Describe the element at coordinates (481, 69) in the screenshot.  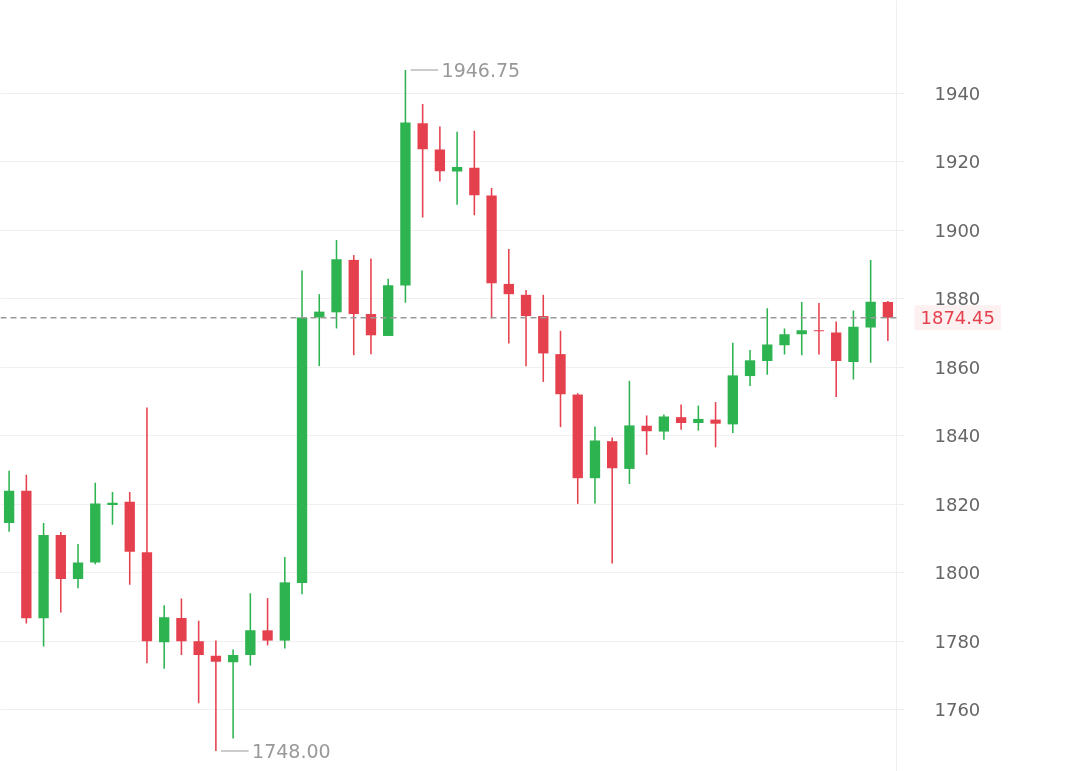
I see `annotation: 1946.75` at that location.